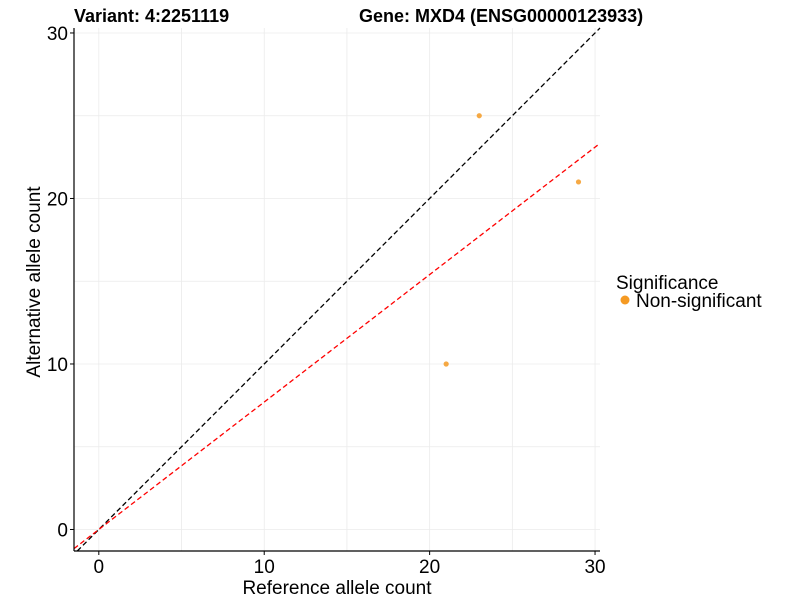 The image size is (800, 600). I want to click on x-axis-label: Reference allele count, so click(337, 588).